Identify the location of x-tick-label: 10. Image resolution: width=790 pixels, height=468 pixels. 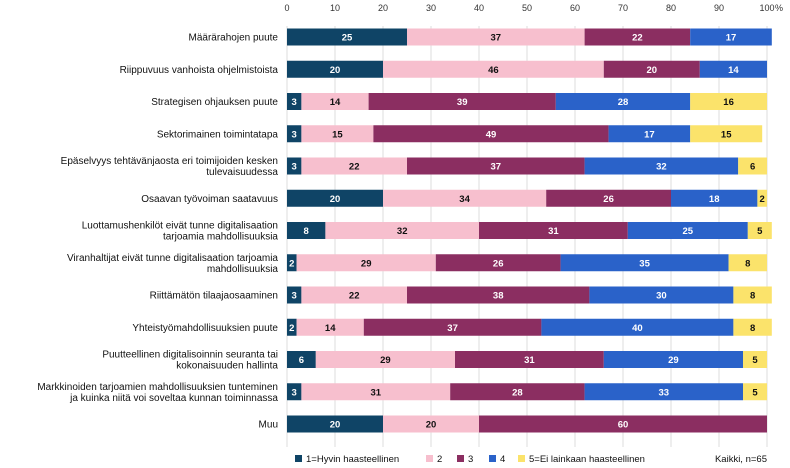
(335, 8).